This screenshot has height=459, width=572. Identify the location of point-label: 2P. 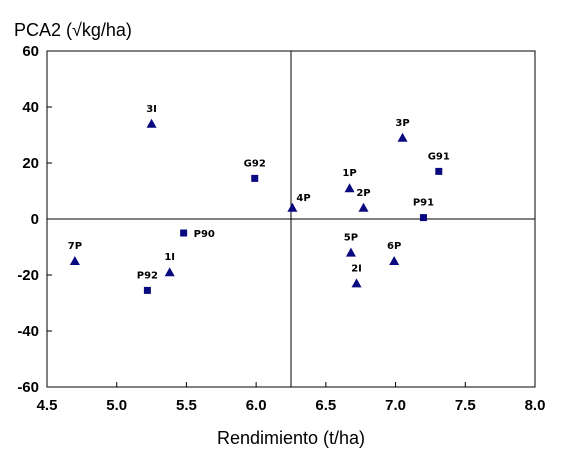
(363, 193).